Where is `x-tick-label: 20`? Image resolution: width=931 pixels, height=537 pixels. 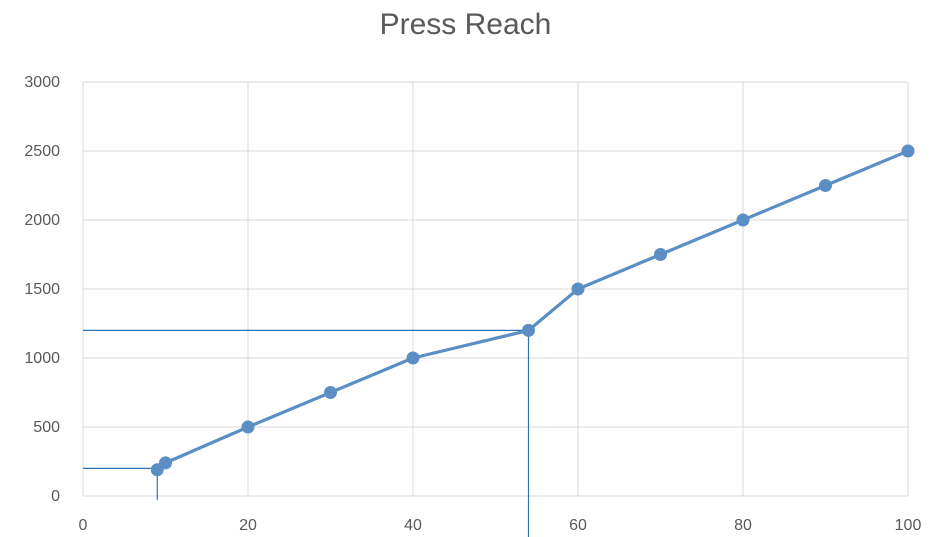 x-tick-label: 20 is located at coordinates (248, 525).